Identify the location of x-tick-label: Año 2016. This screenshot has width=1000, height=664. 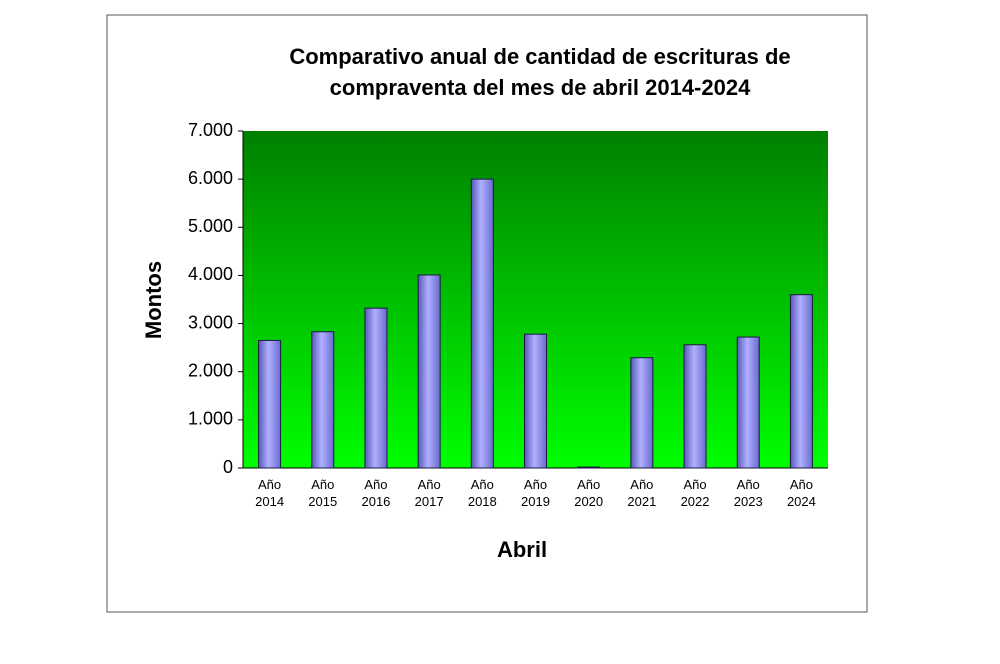
(375, 493).